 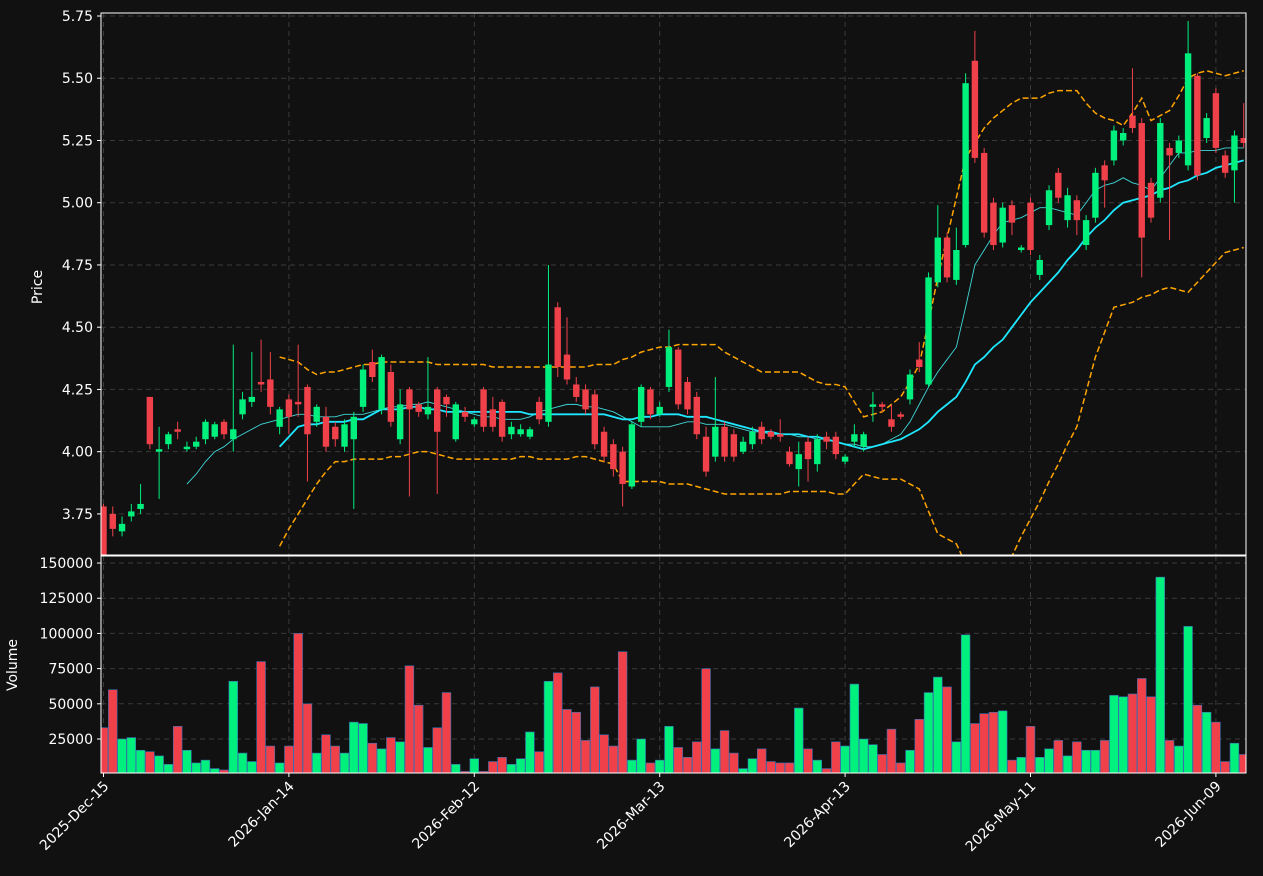 What do you see at coordinates (77, 515) in the screenshot?
I see `y-tick-label: 3.75` at bounding box center [77, 515].